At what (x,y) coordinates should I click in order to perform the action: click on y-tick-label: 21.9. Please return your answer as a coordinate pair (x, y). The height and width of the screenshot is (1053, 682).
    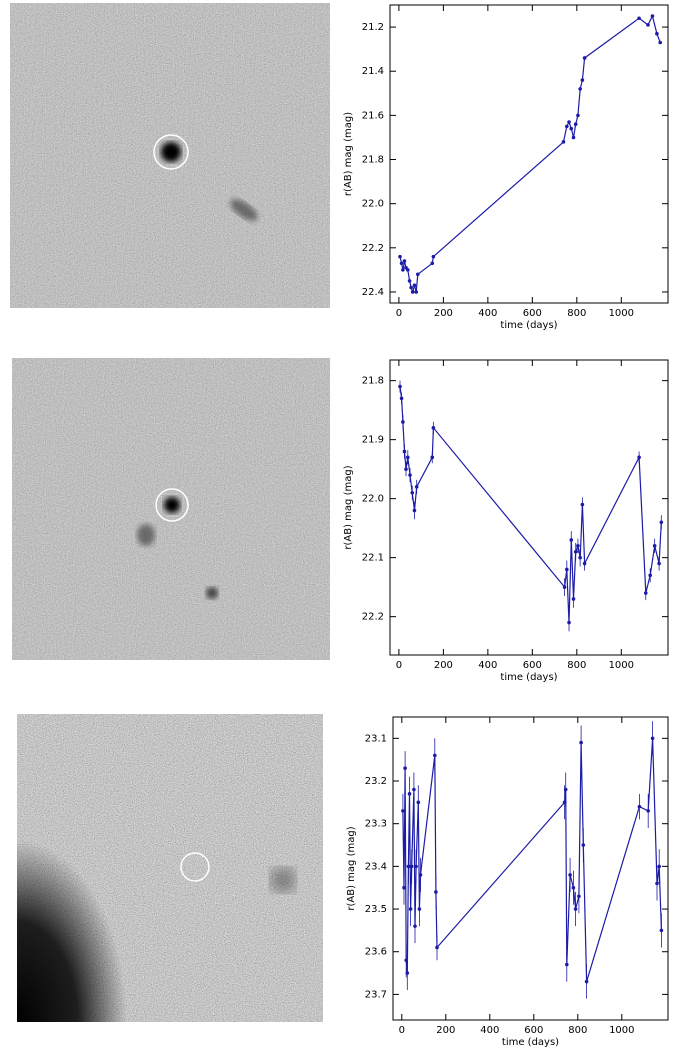
    Looking at the image, I should click on (373, 440).